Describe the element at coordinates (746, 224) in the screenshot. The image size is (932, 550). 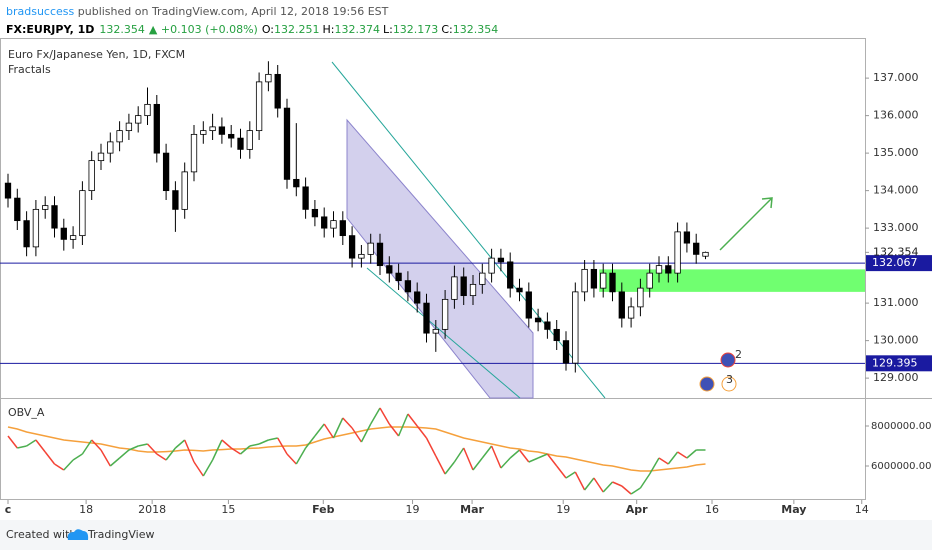
I see `projection-arrow` at that location.